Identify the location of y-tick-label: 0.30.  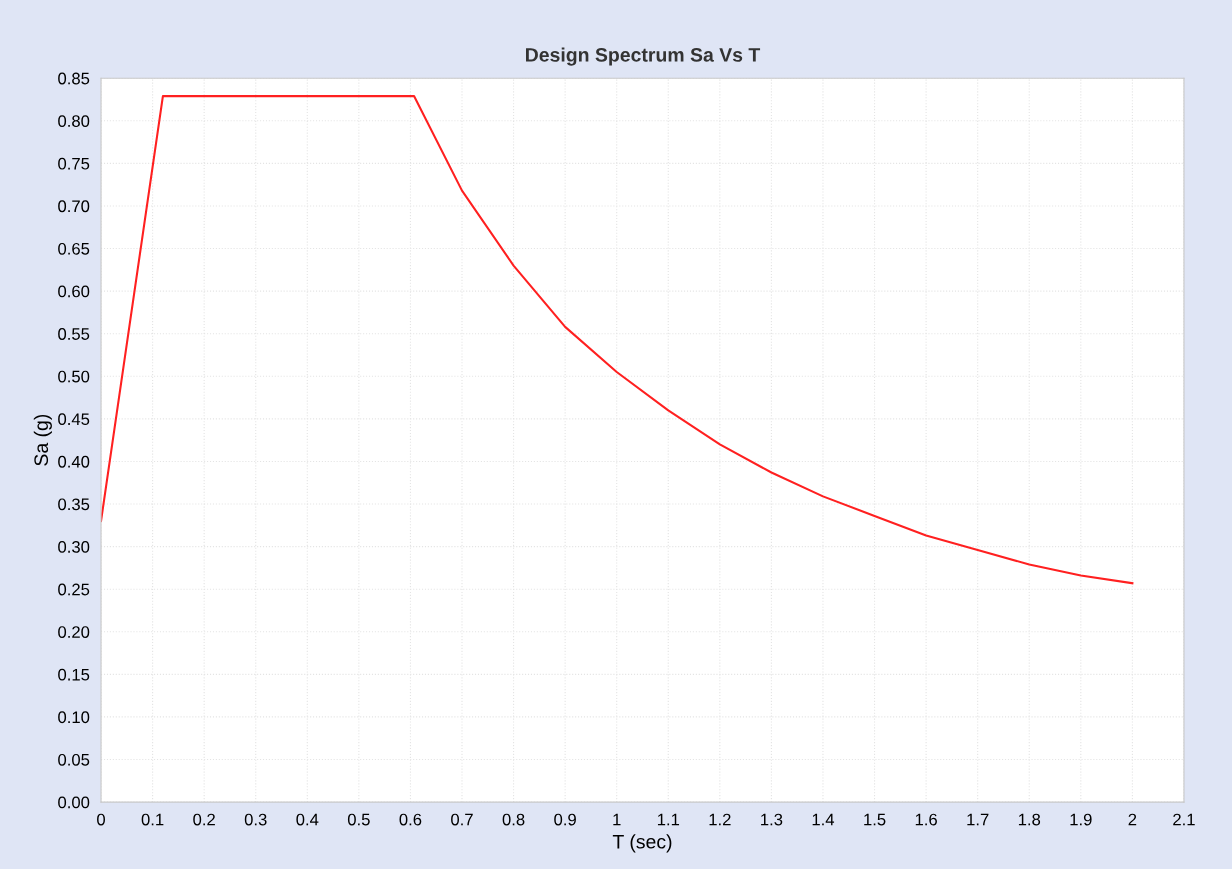
(74, 547).